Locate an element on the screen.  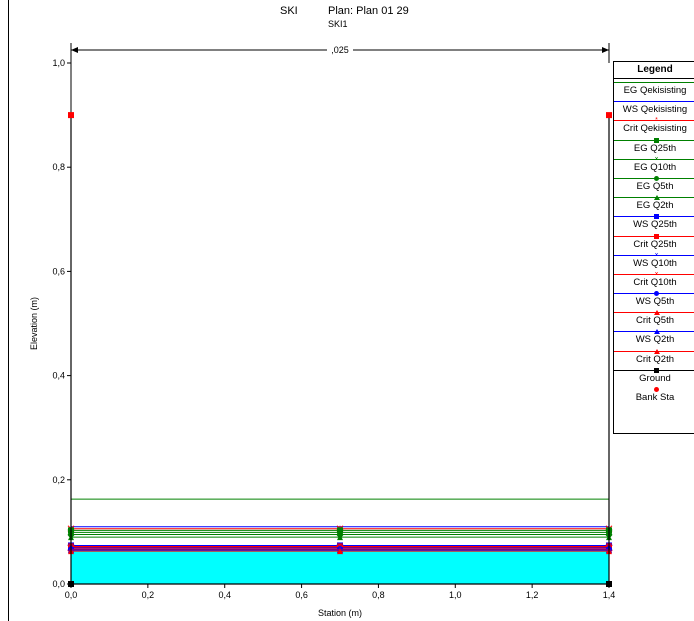
legend-label: Crit Q2th is located at coordinates (654, 359).